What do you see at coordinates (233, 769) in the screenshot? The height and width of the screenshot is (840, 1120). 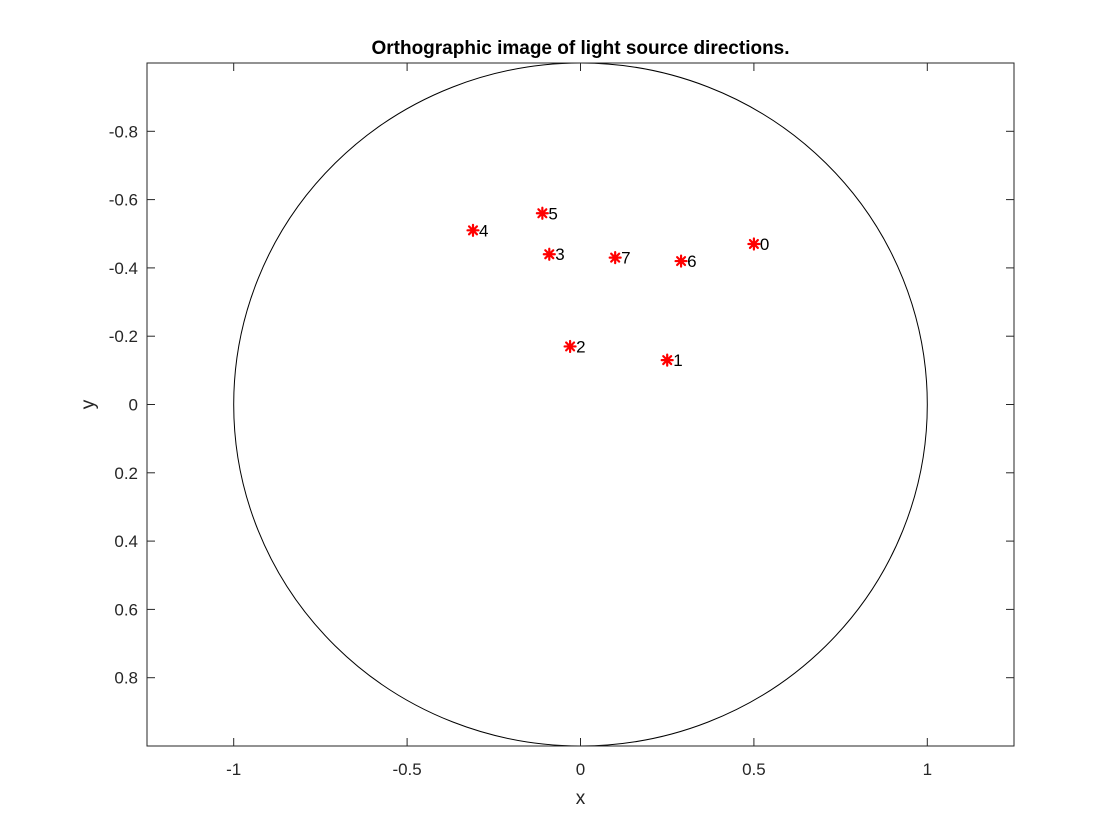 I see `x-tick-label: -1` at bounding box center [233, 769].